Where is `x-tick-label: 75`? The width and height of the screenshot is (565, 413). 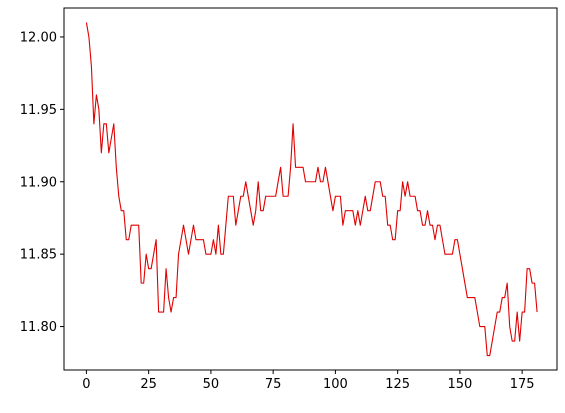 x-tick-label: 75 is located at coordinates (273, 384).